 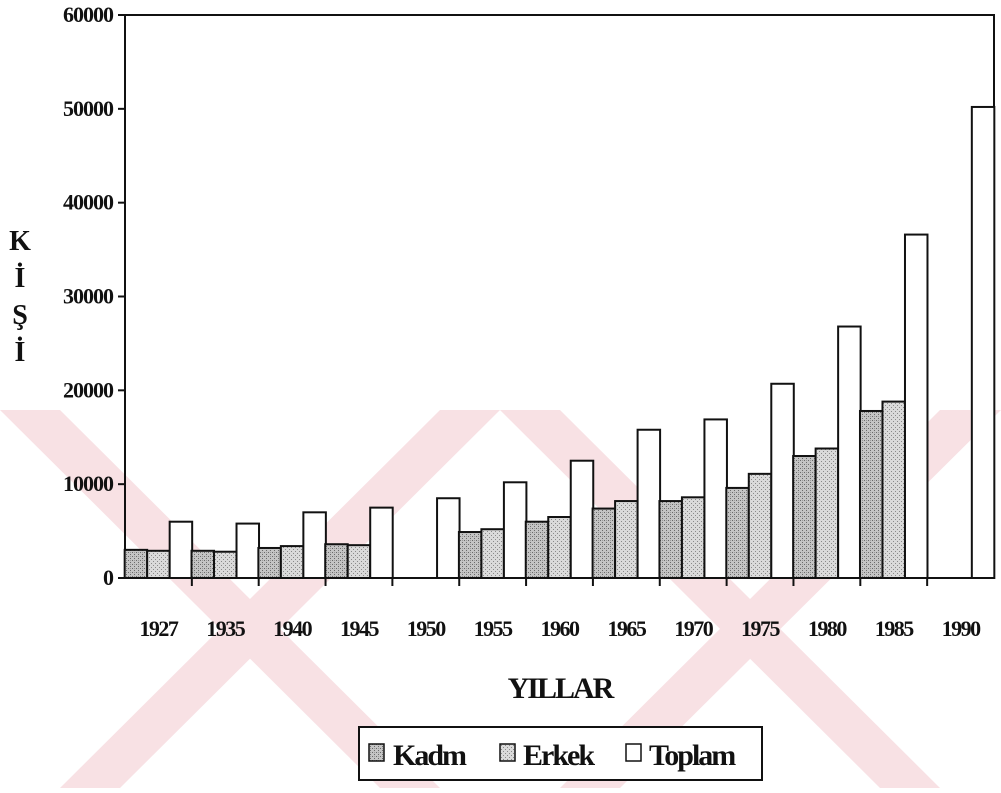 I want to click on legend-frame, so click(x=560, y=753).